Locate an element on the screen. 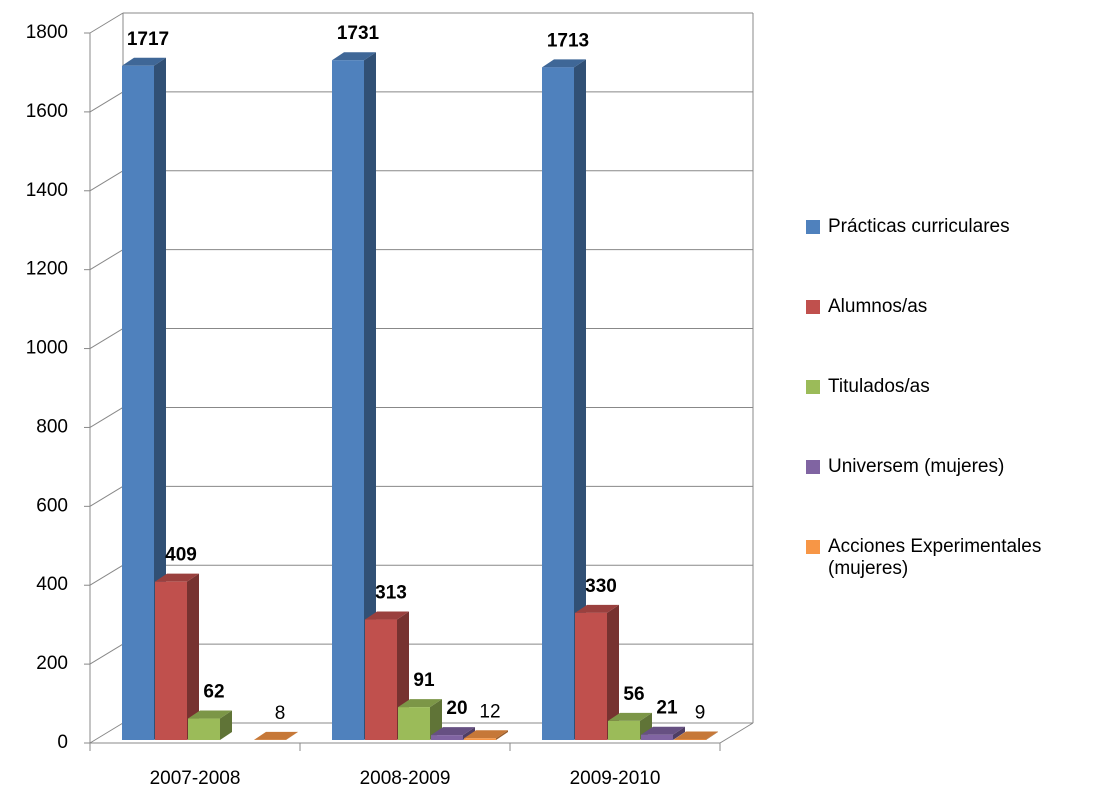  legend-item: Alumnos/as is located at coordinates (948, 307).